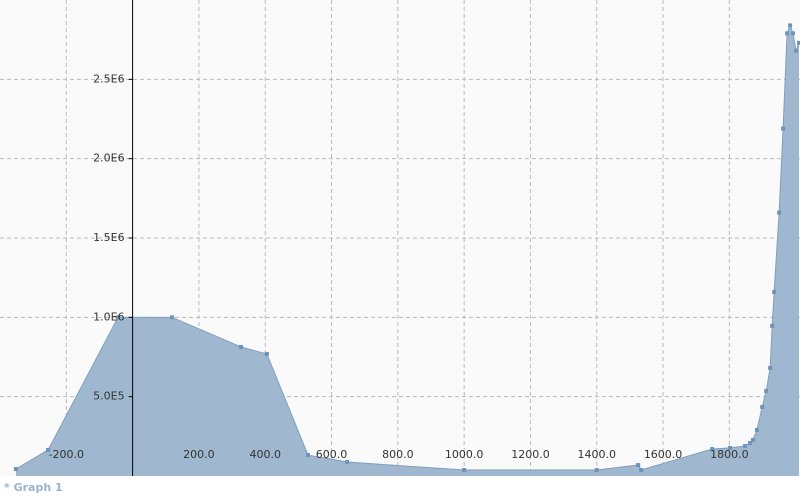 The width and height of the screenshot is (800, 500). Describe the element at coordinates (199, 454) in the screenshot. I see `x-tick-label: 200.0` at that location.